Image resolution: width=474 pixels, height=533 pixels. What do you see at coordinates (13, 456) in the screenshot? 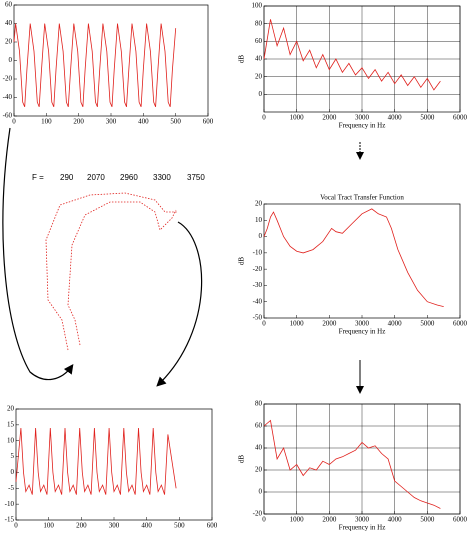
I see `y-tick-label: 5` at bounding box center [13, 456].